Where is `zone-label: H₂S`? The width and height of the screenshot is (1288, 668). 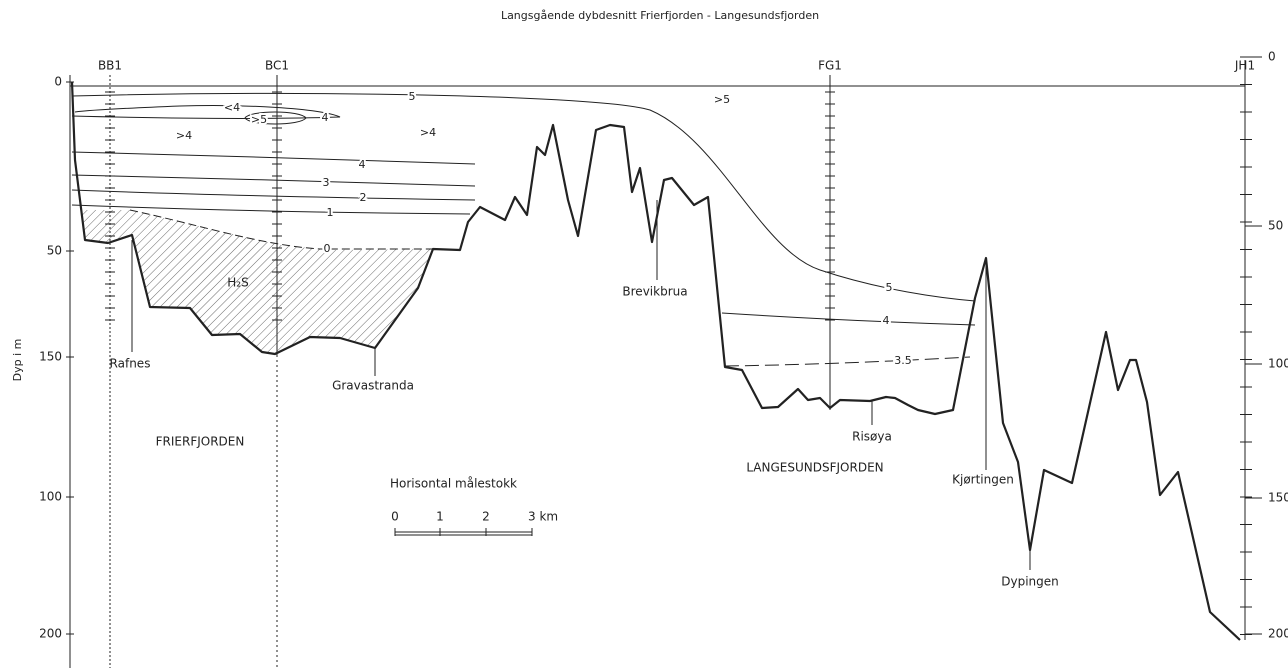
zone-label: H₂S is located at coordinates (237, 283).